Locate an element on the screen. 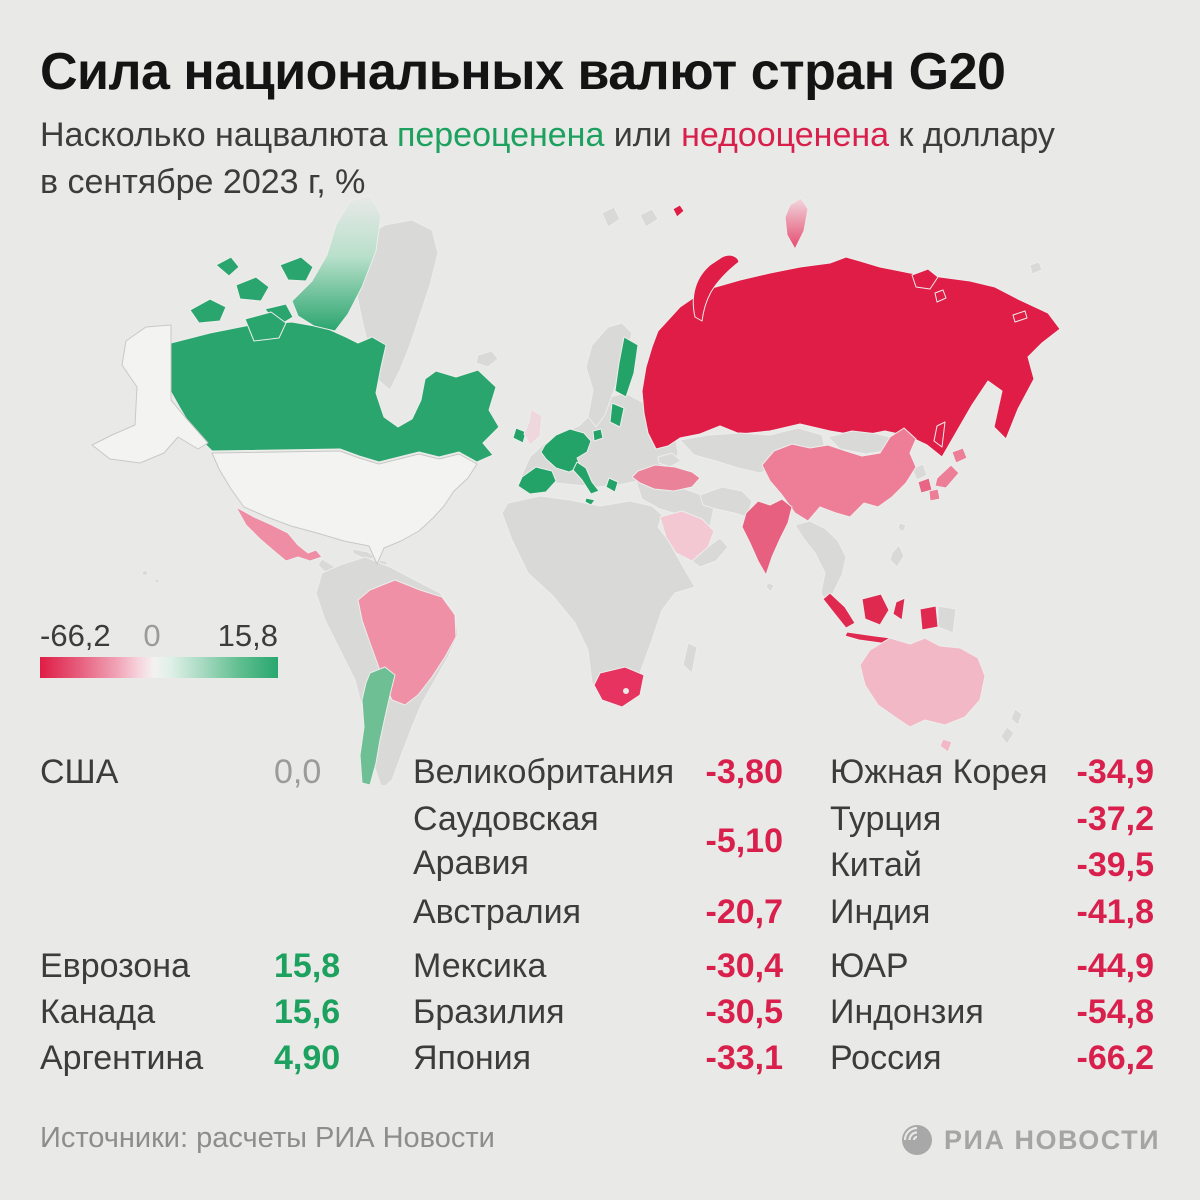  region-canada-mainland is located at coordinates (335, 392).